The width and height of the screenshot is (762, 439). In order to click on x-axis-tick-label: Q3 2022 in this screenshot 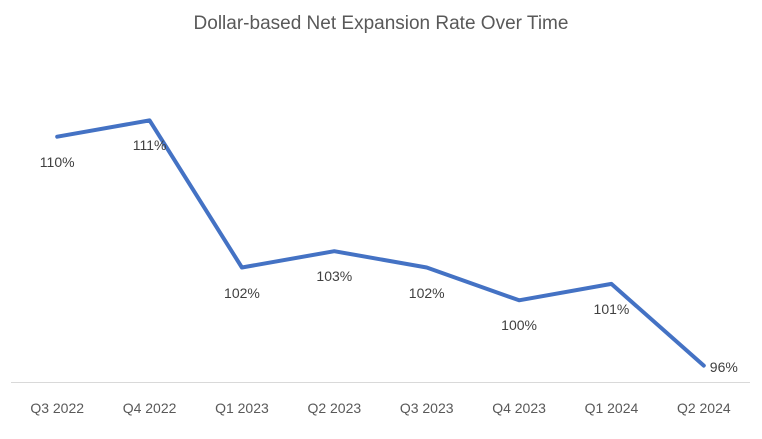, I will do `click(57, 408)`.